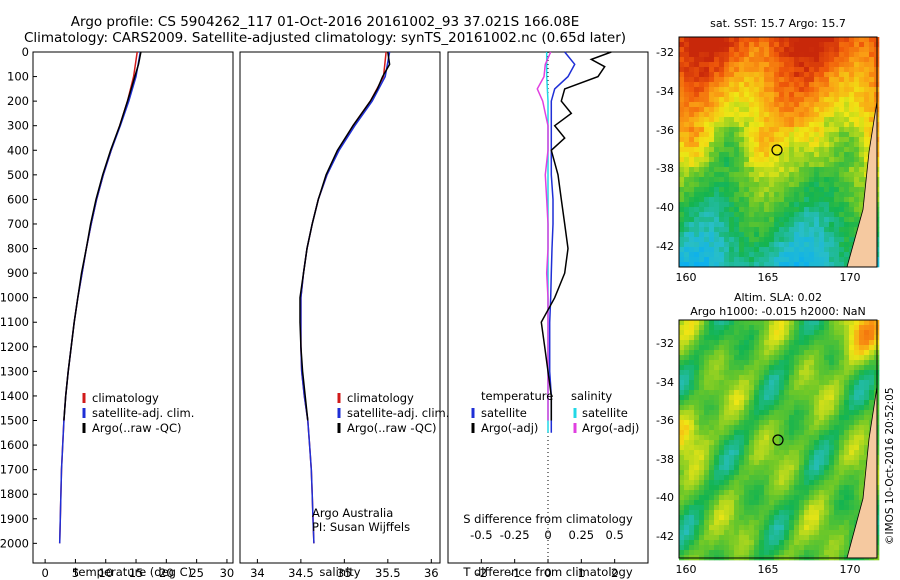  Describe the element at coordinates (547, 572) in the screenshot. I see `tdiff-x-axis-label: T difference from climatology` at that location.